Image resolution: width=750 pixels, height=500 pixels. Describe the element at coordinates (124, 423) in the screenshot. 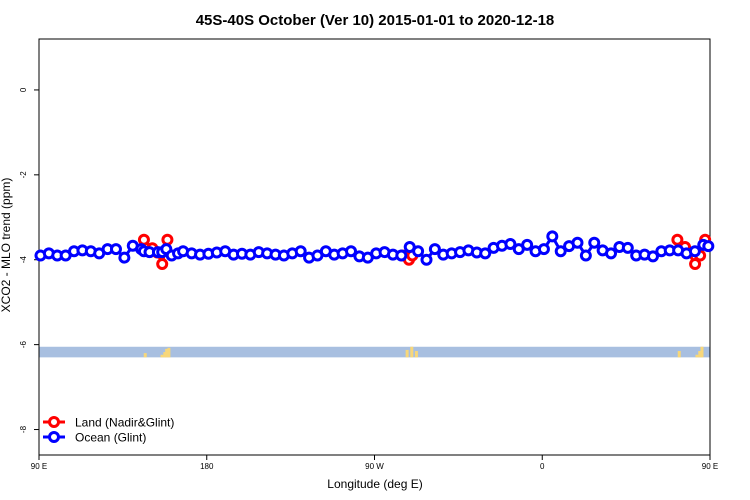

I see `legend-land-label: Land (Nadir&Glint)` at that location.